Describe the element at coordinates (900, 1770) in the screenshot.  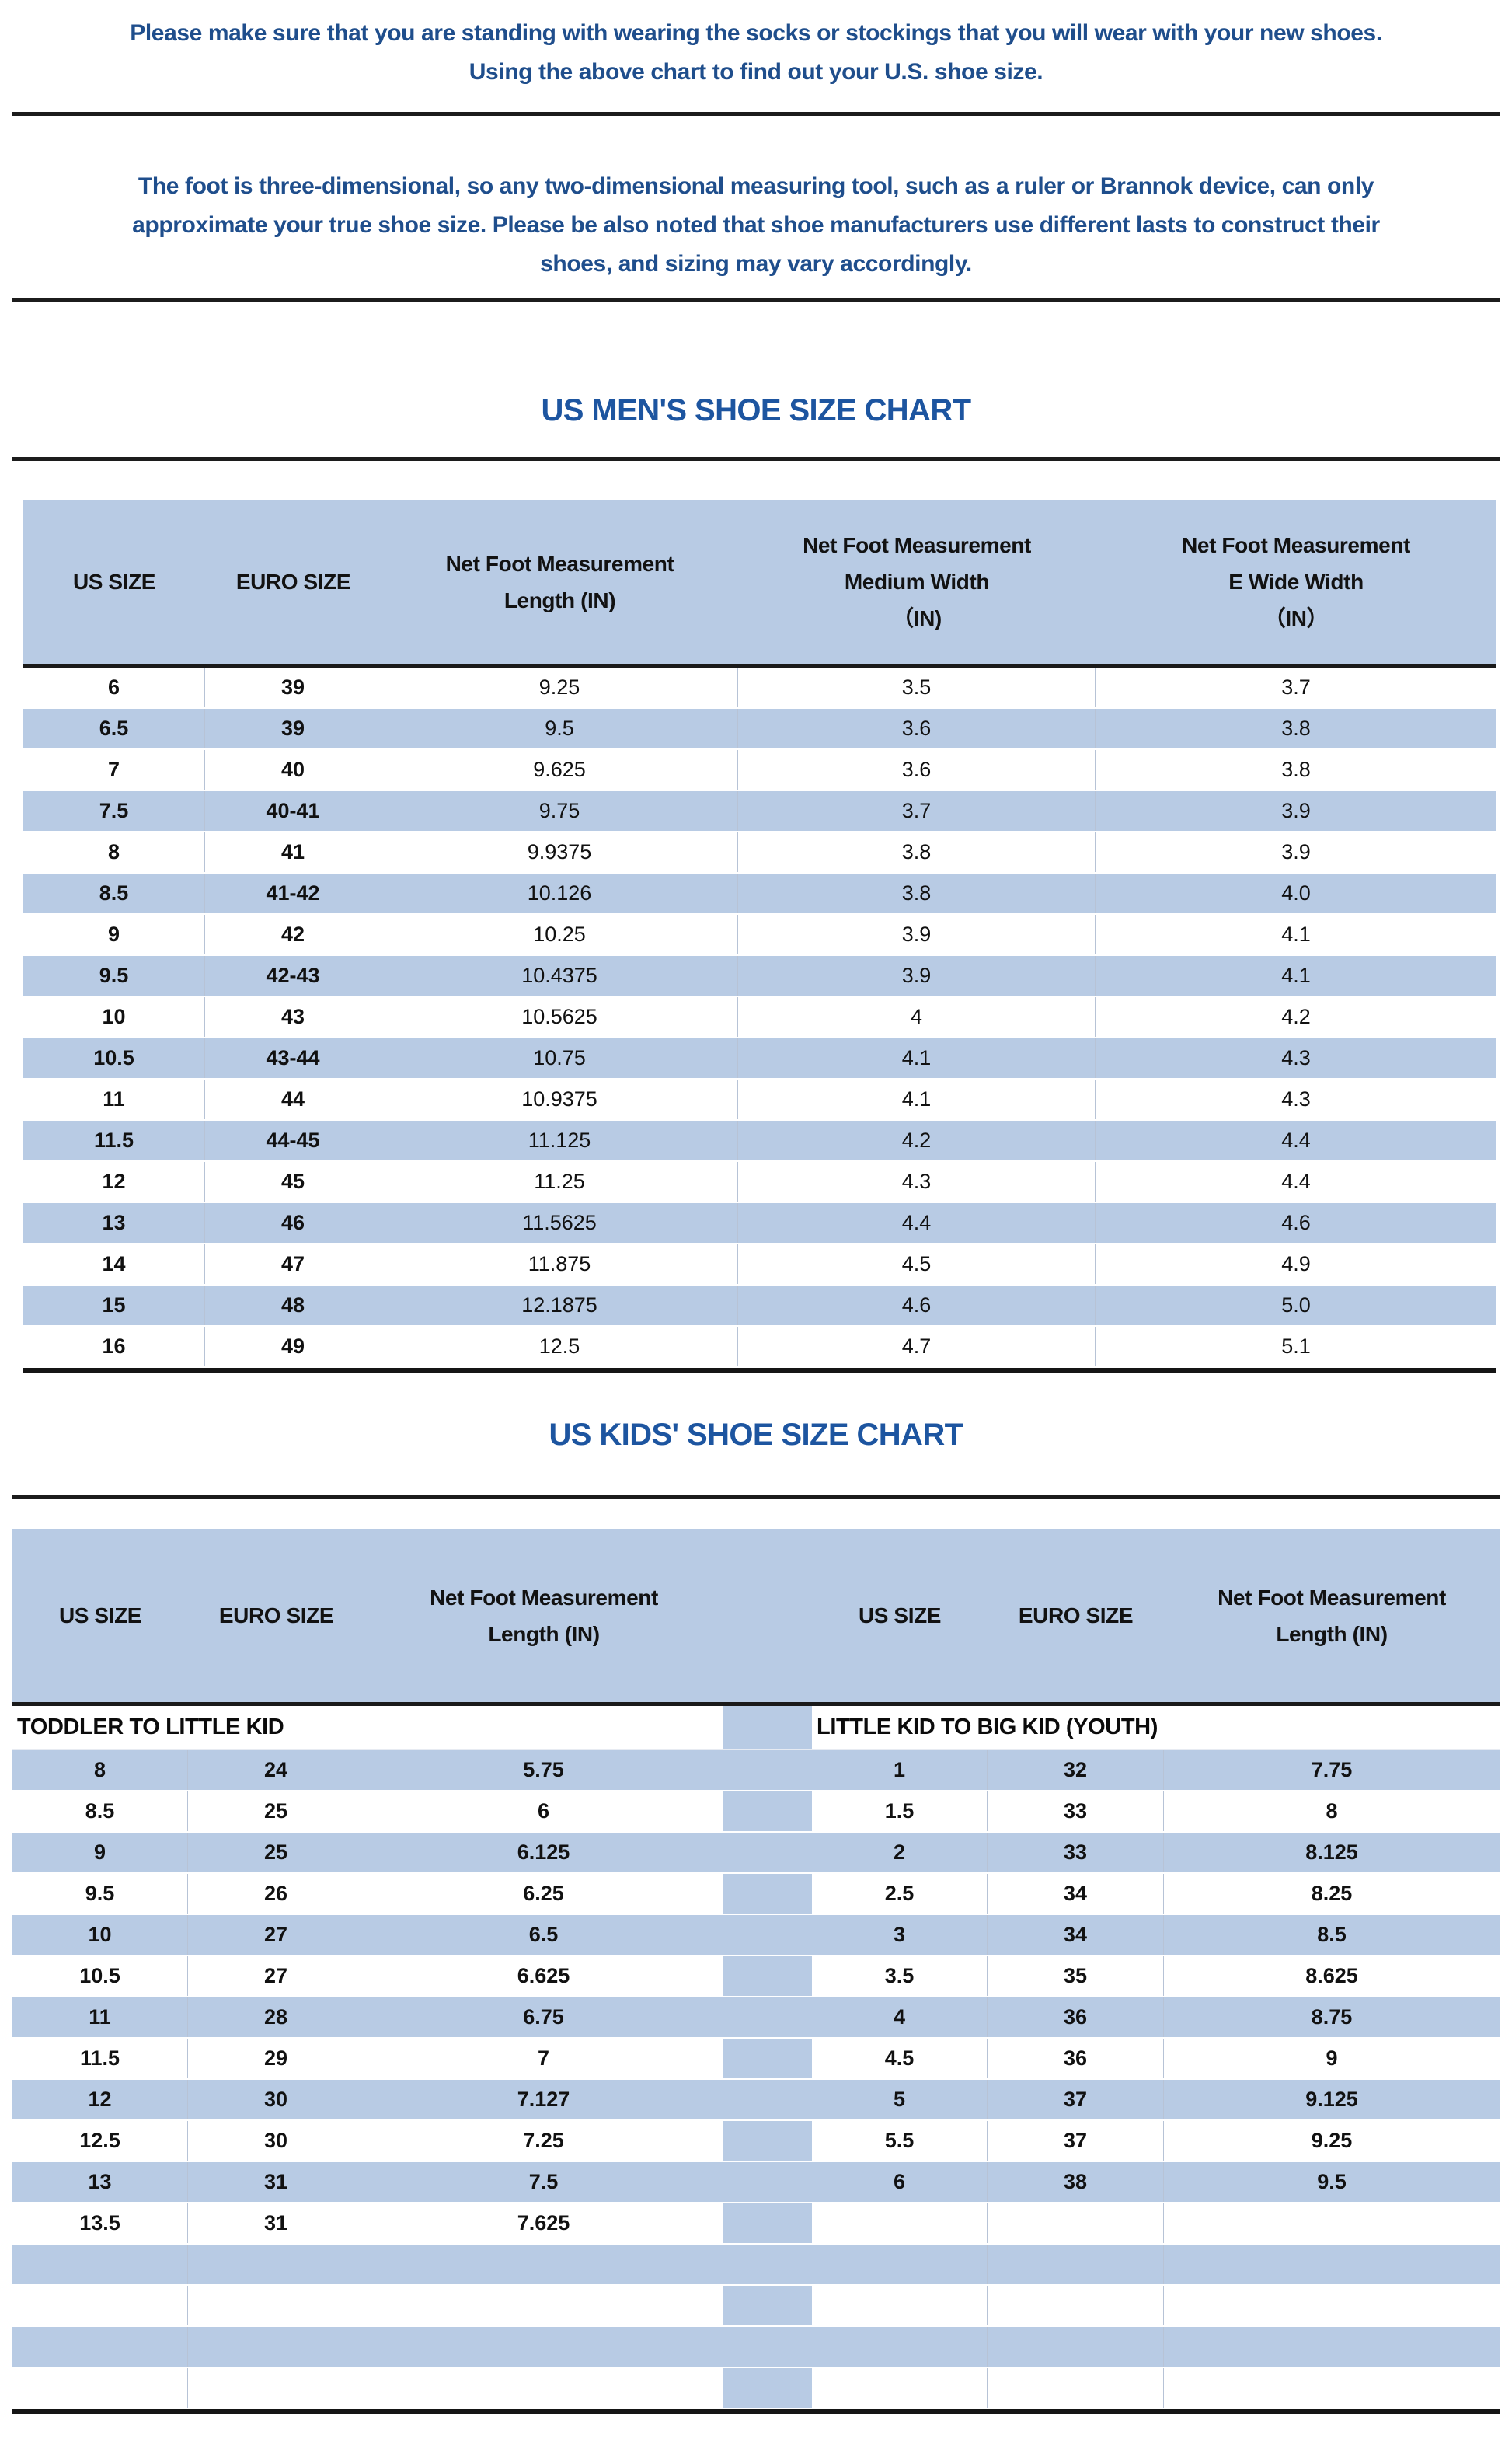
I see `cell: 1` at that location.